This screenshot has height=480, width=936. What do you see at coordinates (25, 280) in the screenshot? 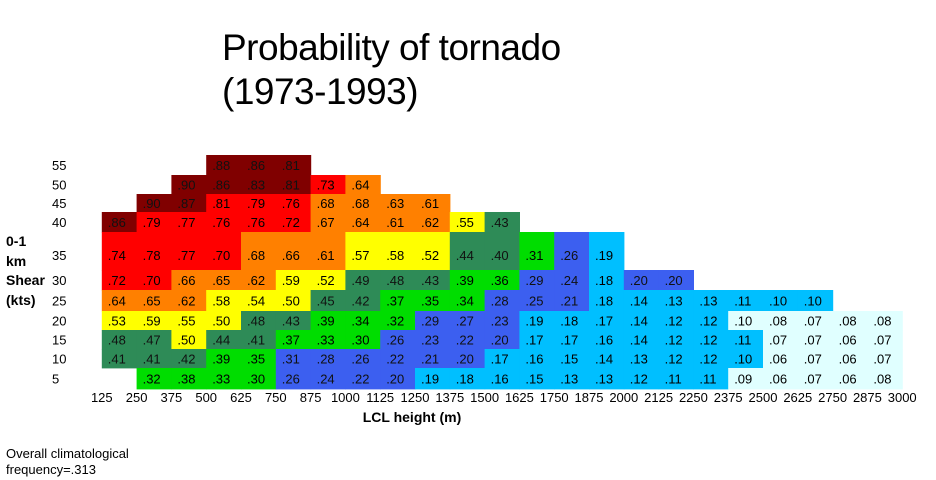
I see `y-axis-label-line-3: Shear` at bounding box center [25, 280].